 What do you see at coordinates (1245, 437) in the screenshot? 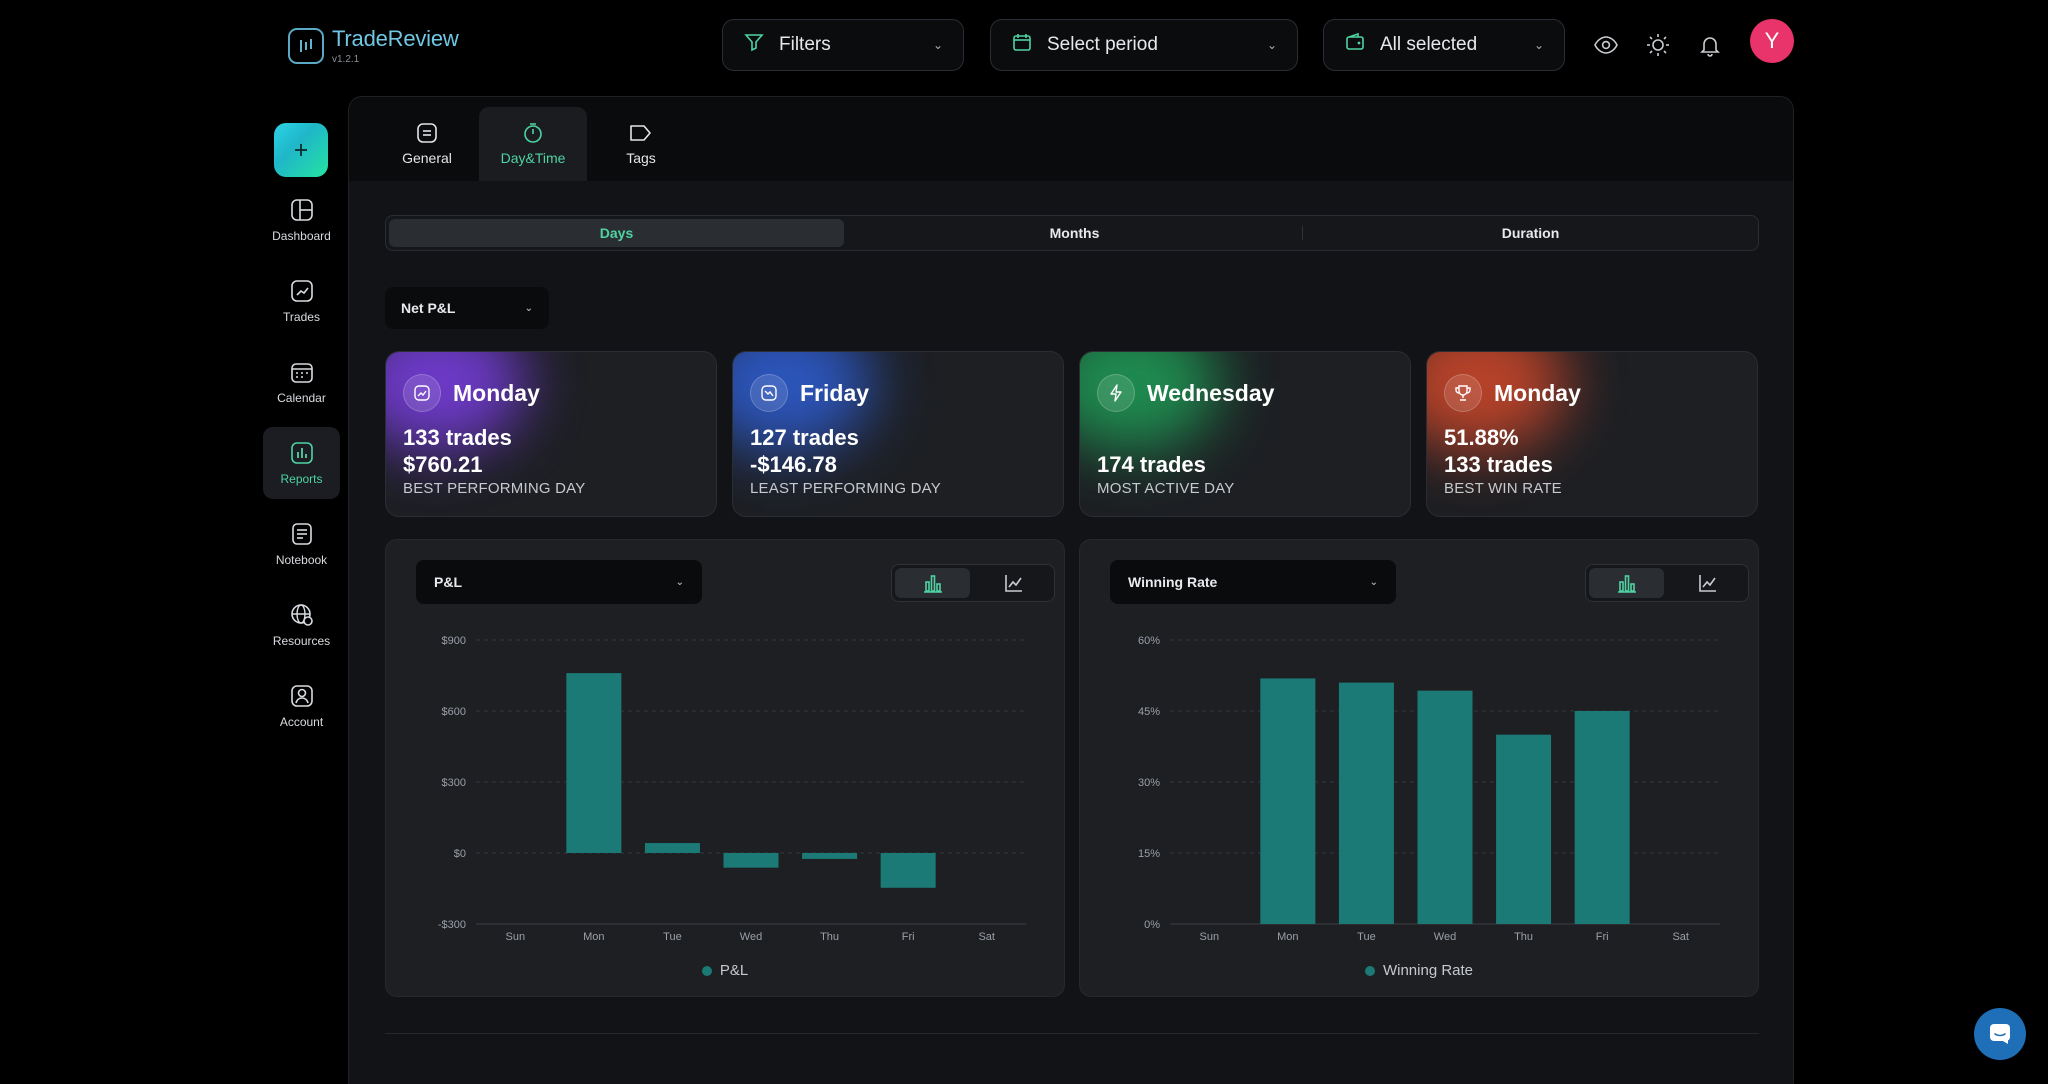
I see `card-trades` at bounding box center [1245, 437].